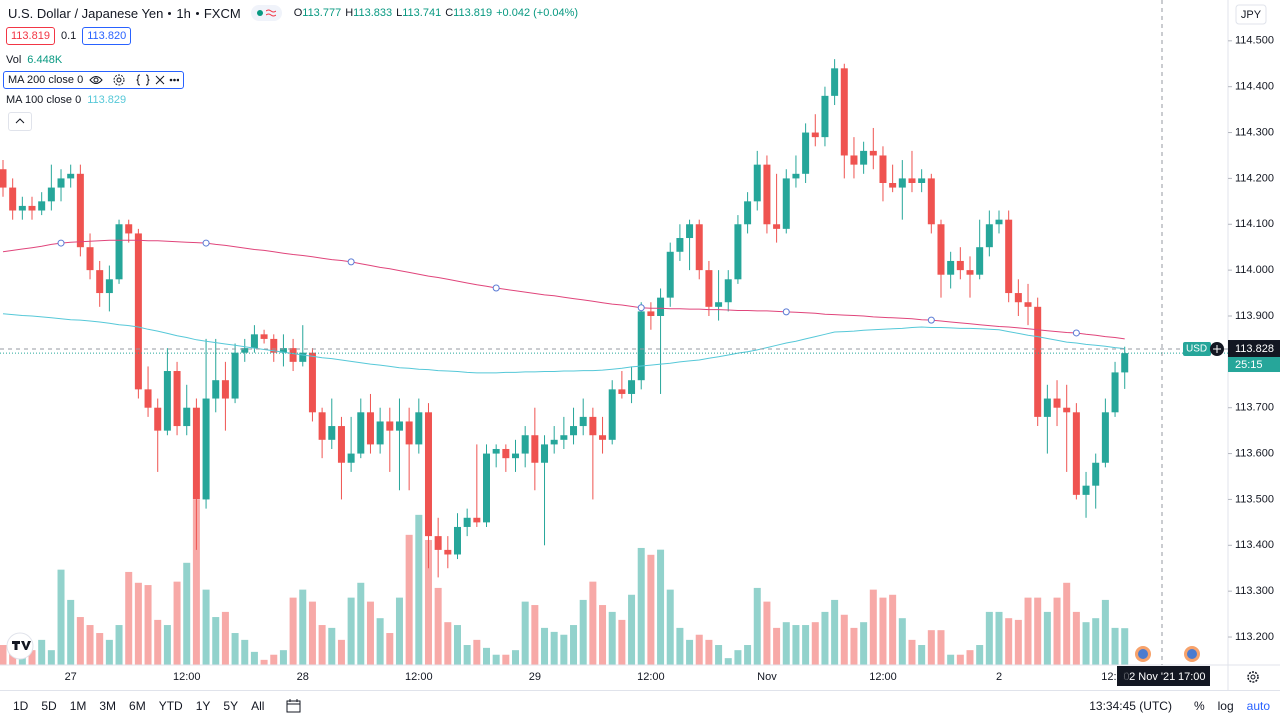  I want to click on status-badge, so click(266, 13).